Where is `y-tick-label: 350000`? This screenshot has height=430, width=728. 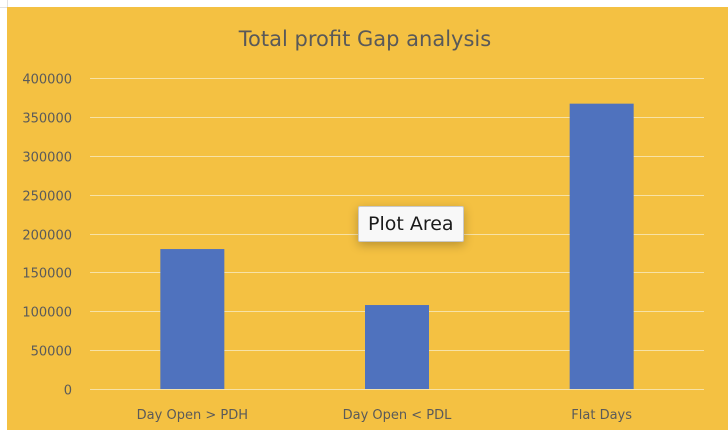 y-tick-label: 350000 is located at coordinates (47, 119).